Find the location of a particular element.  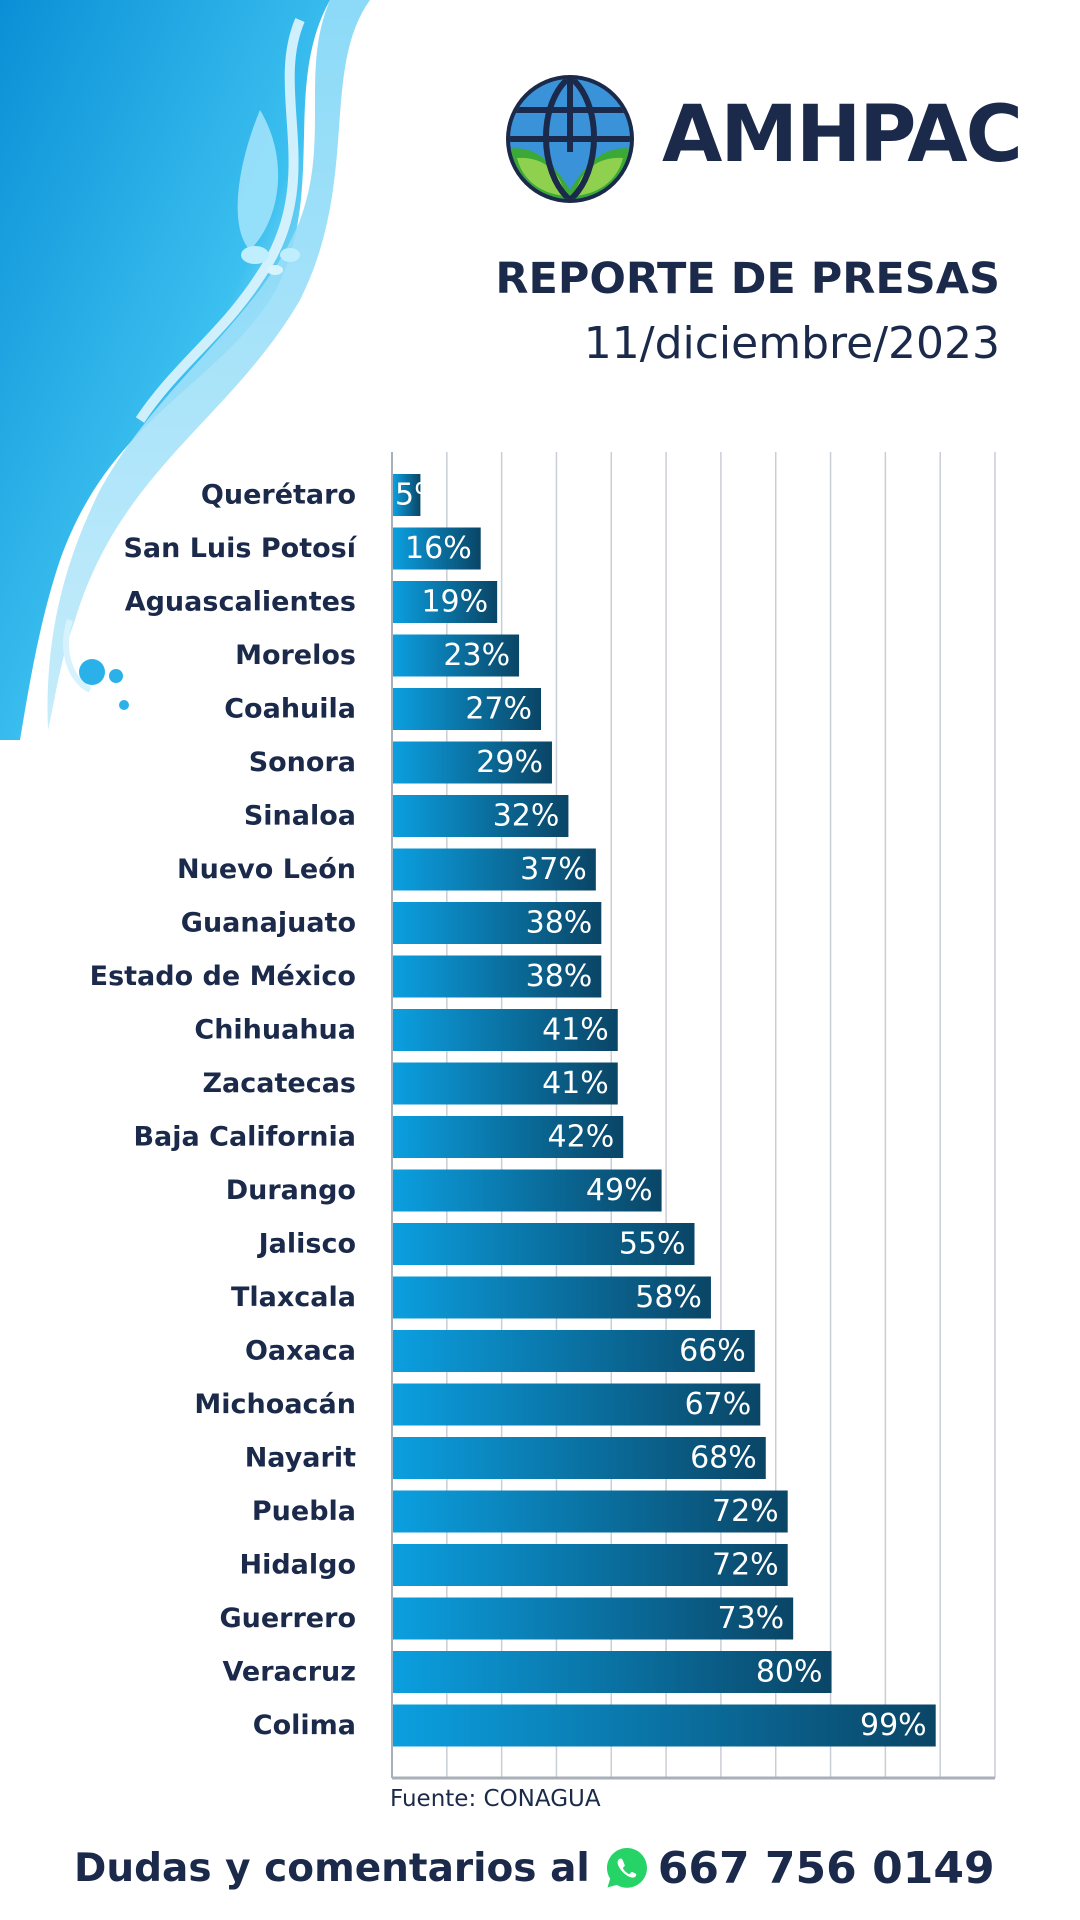

category-label: Morelos is located at coordinates (295, 655).